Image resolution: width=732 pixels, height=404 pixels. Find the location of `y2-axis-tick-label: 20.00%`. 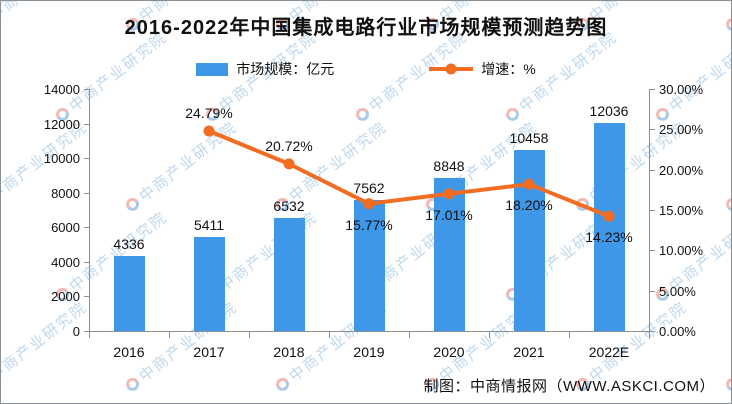

y2-axis-tick-label: 20.00% is located at coordinates (681, 170).